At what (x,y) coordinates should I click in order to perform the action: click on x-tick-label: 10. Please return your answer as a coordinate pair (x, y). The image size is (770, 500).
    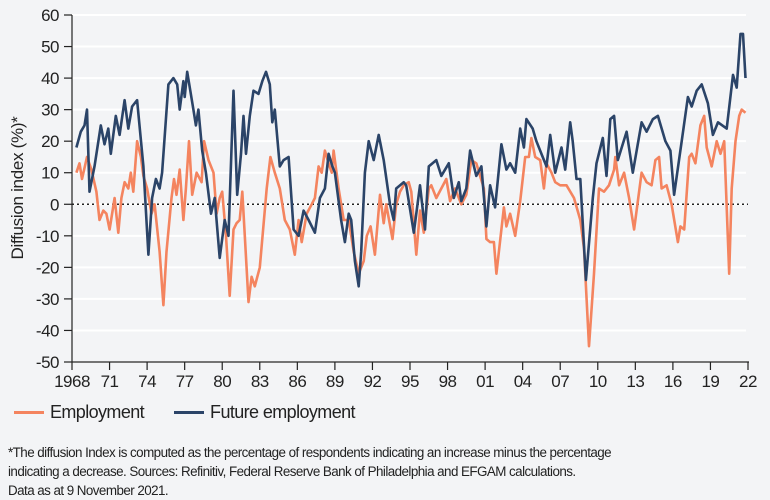
    Looking at the image, I should click on (598, 381).